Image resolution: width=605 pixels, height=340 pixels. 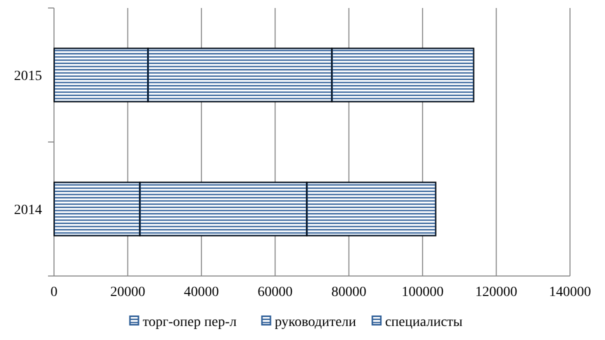 What do you see at coordinates (424, 322) in the screenshot?
I see `legend-label: специалисты` at bounding box center [424, 322].